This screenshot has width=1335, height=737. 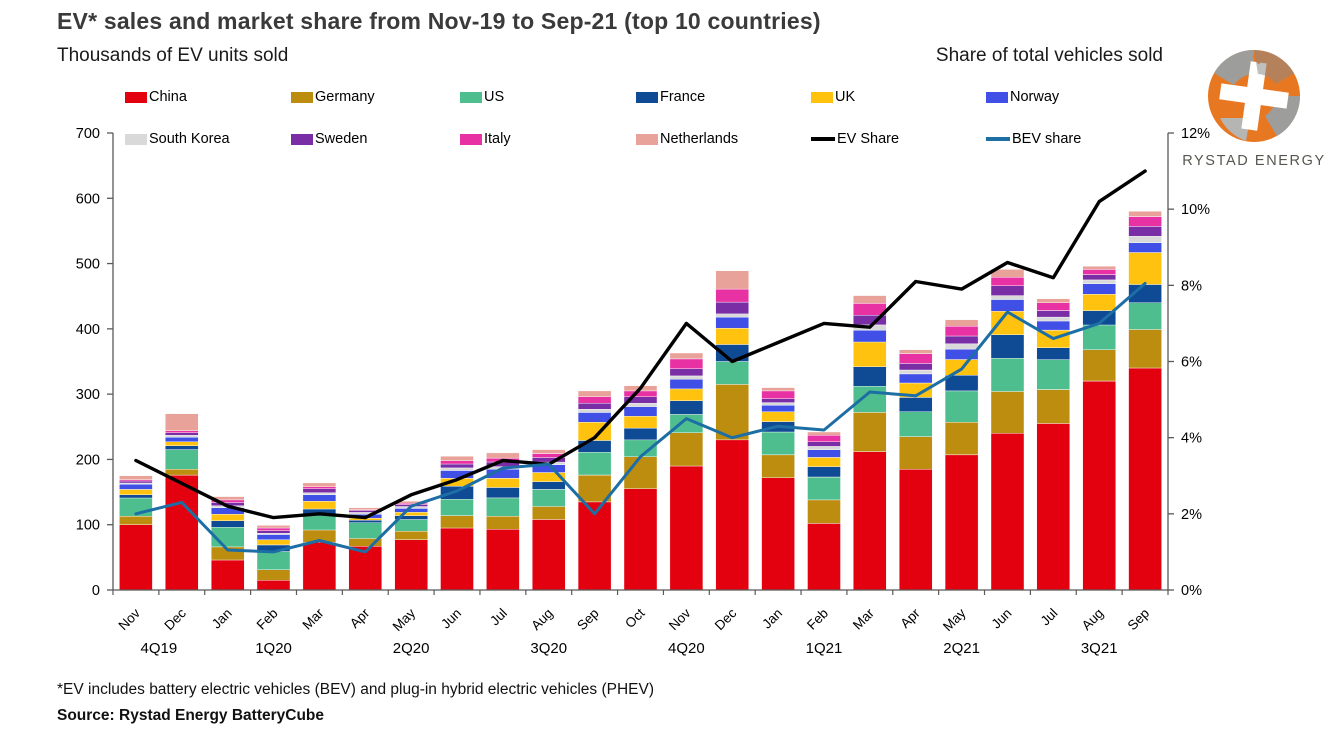 What do you see at coordinates (191, 715) in the screenshot?
I see `source-credit: Source: Rystad Energy BatteryCube` at bounding box center [191, 715].